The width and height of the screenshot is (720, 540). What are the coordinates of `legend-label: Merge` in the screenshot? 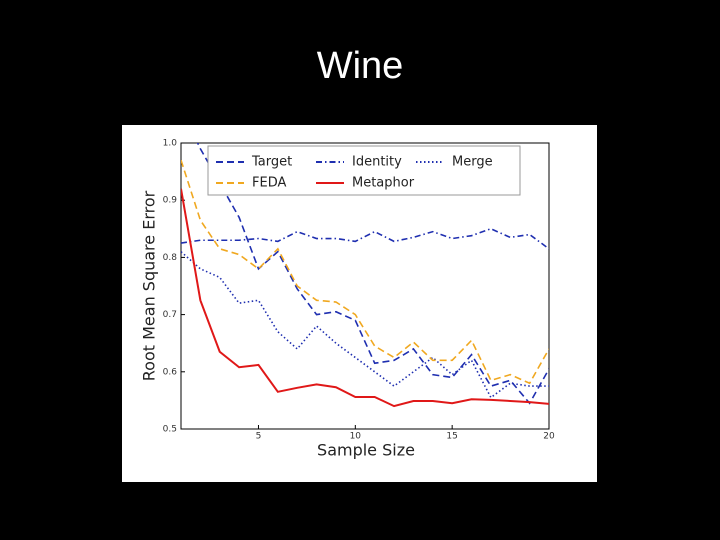 It's located at (472, 162).